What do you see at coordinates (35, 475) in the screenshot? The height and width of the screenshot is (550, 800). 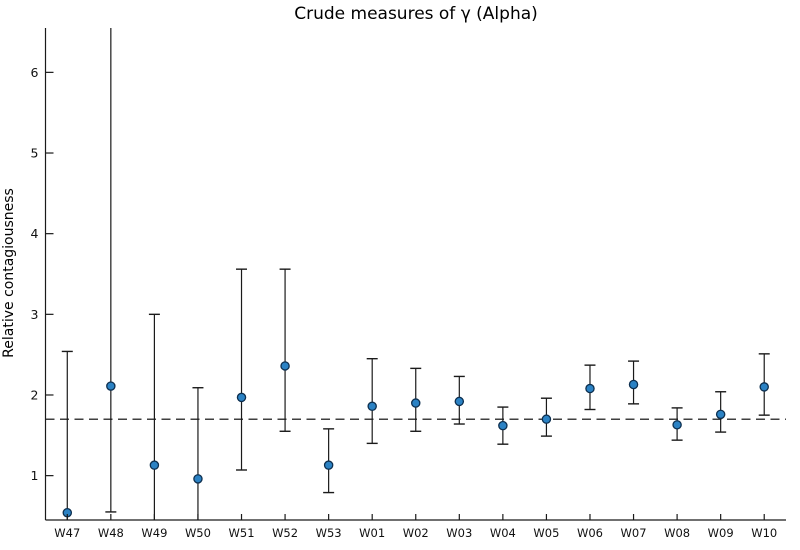 I see `y-tick-label: 1` at bounding box center [35, 475].